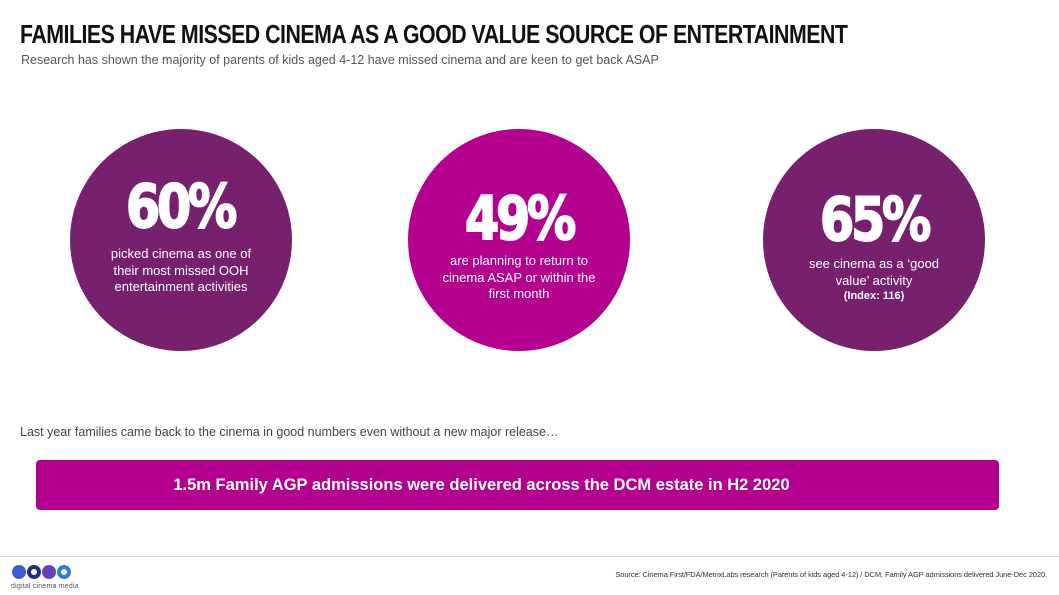 The width and height of the screenshot is (1059, 595). I want to click on stat-value: 60%, so click(181, 207).